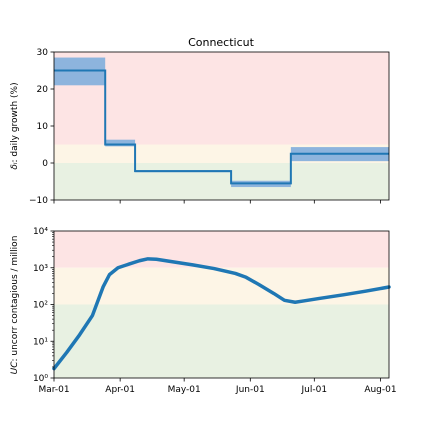 The image size is (432, 432). What do you see at coordinates (45, 164) in the screenshot?
I see `ytick-label: 0` at bounding box center [45, 164].